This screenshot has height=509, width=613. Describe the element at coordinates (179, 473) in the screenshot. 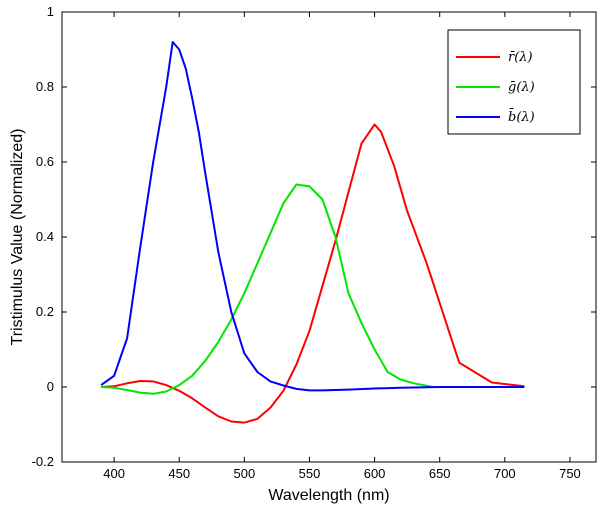

I see `x-tick-label: 450` at that location.